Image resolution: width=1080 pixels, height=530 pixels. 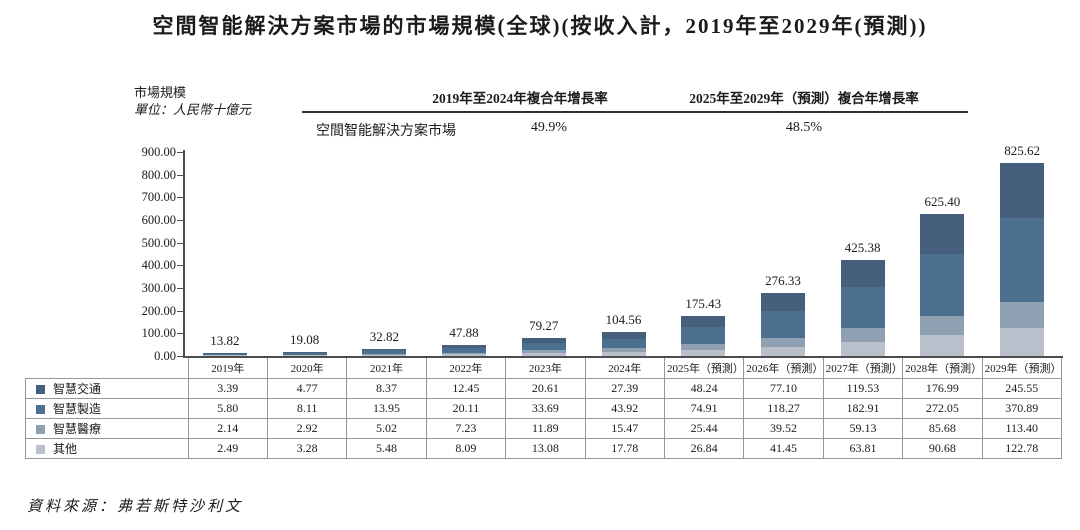 What do you see at coordinates (1022, 428) in the screenshot?
I see `value-cell: 113.40` at bounding box center [1022, 428].